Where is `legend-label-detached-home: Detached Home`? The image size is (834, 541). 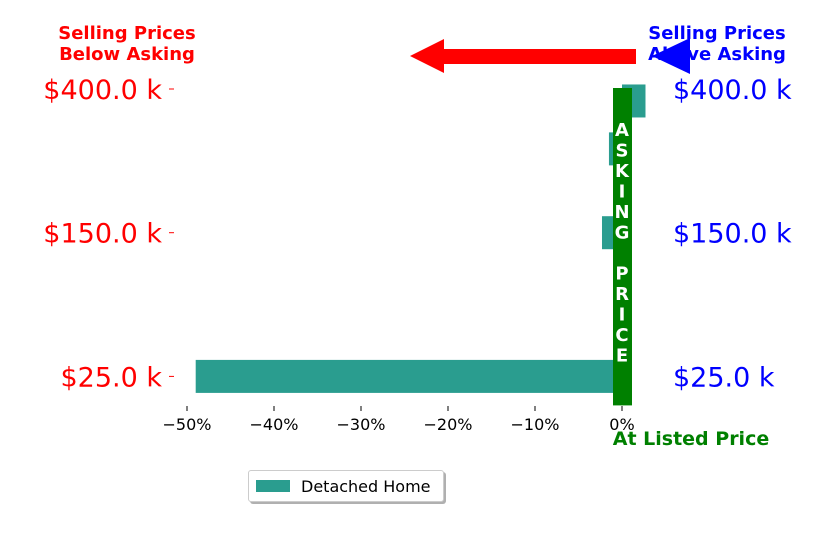
legend-label-detached-home: Detached Home is located at coordinates (366, 486).